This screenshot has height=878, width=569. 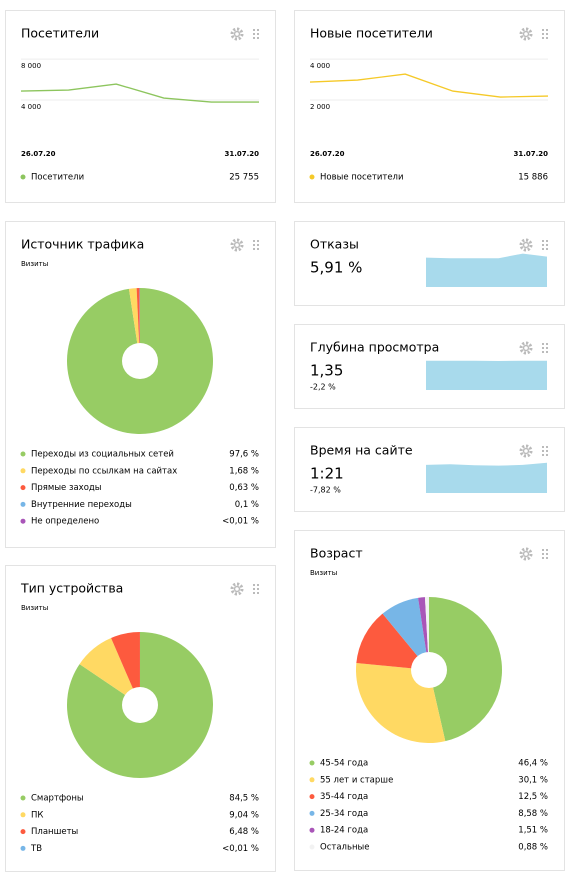 I want to click on legend-value: 8,58 %, so click(x=533, y=814).